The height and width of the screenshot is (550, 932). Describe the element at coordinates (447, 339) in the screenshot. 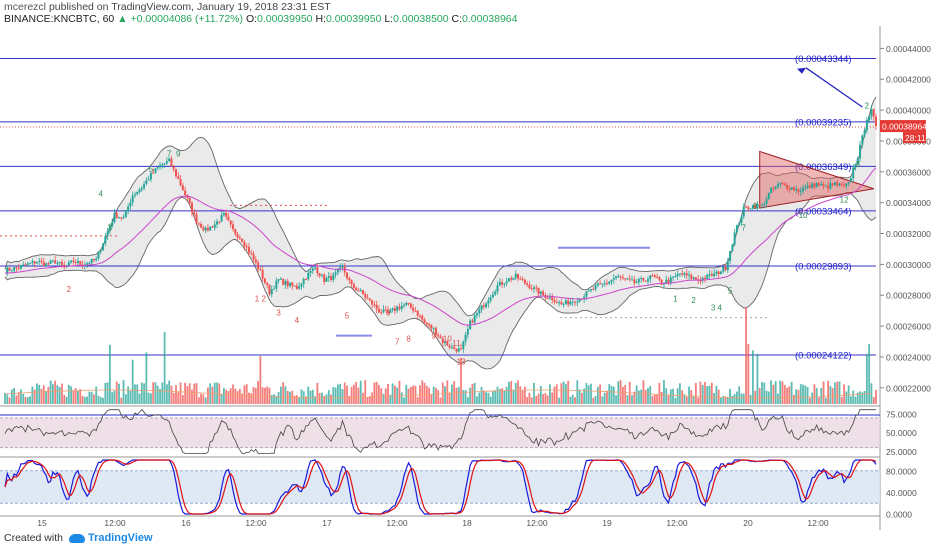

I see `sequential-count-label: 10` at that location.